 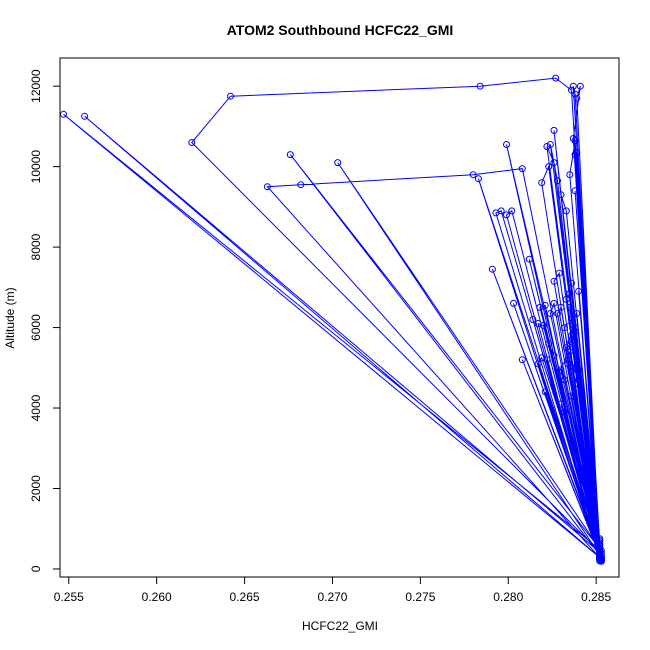 What do you see at coordinates (36, 327) in the screenshot?
I see `y-tick-label-3: 6000` at bounding box center [36, 327].